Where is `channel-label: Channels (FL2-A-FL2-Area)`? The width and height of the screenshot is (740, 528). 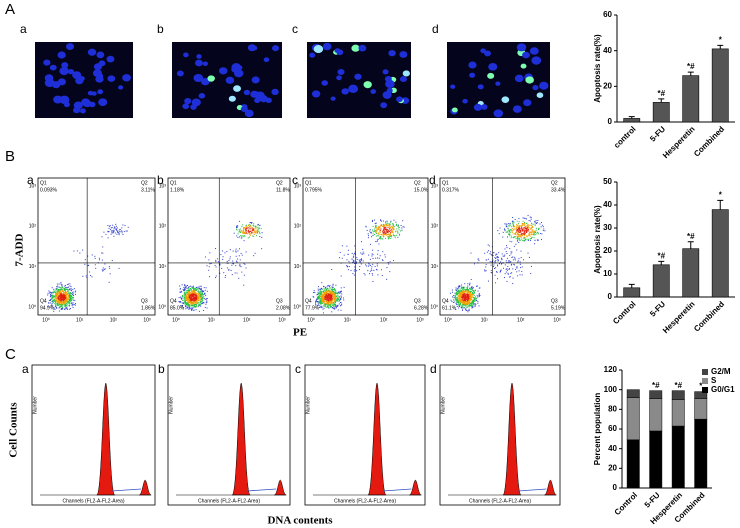 channel-label: Channels (FL2-A-FL2-Area) is located at coordinates (500, 501).